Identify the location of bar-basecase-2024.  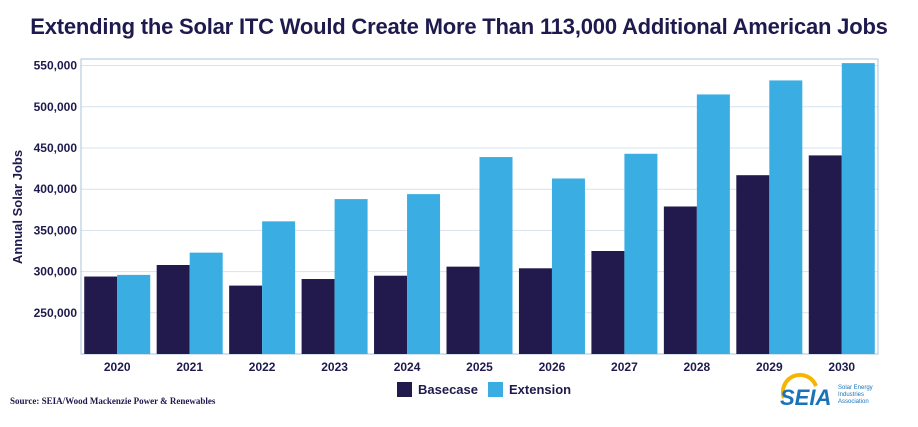
(391, 314).